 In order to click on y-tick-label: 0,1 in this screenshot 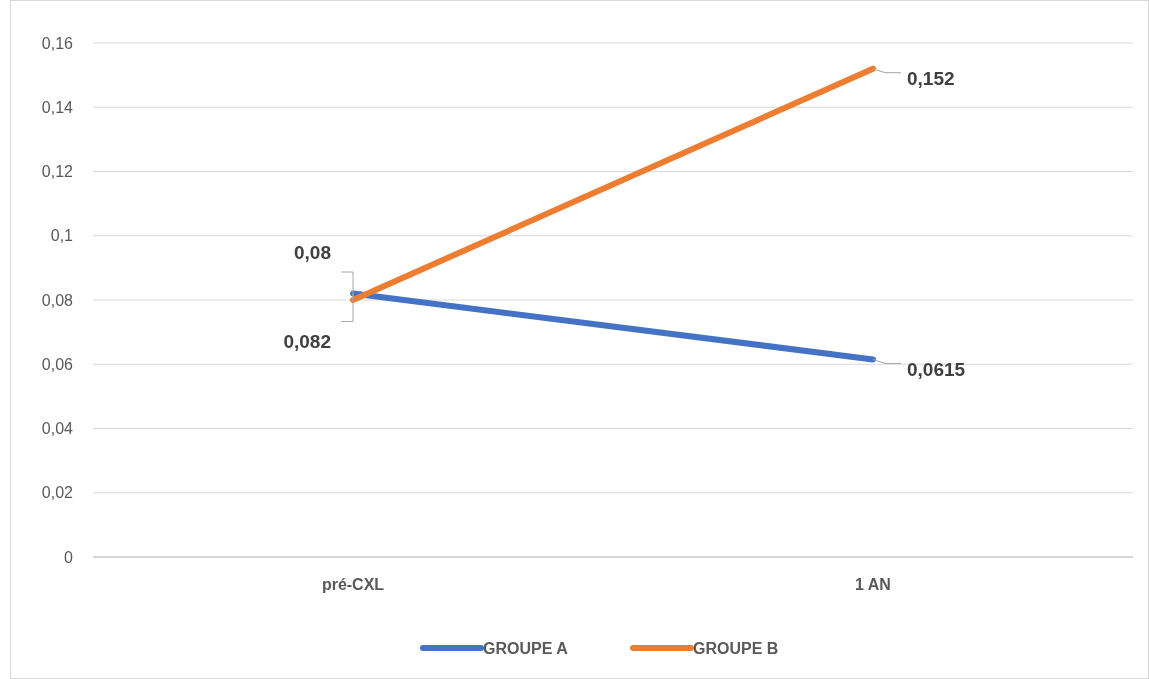, I will do `click(62, 236)`.